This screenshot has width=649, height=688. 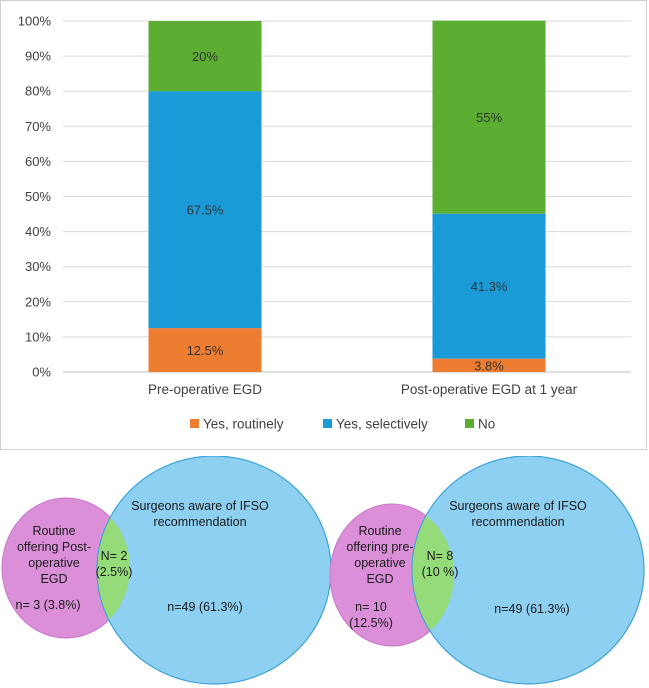 I want to click on small-circle-count: (12.5%), so click(x=371, y=623).